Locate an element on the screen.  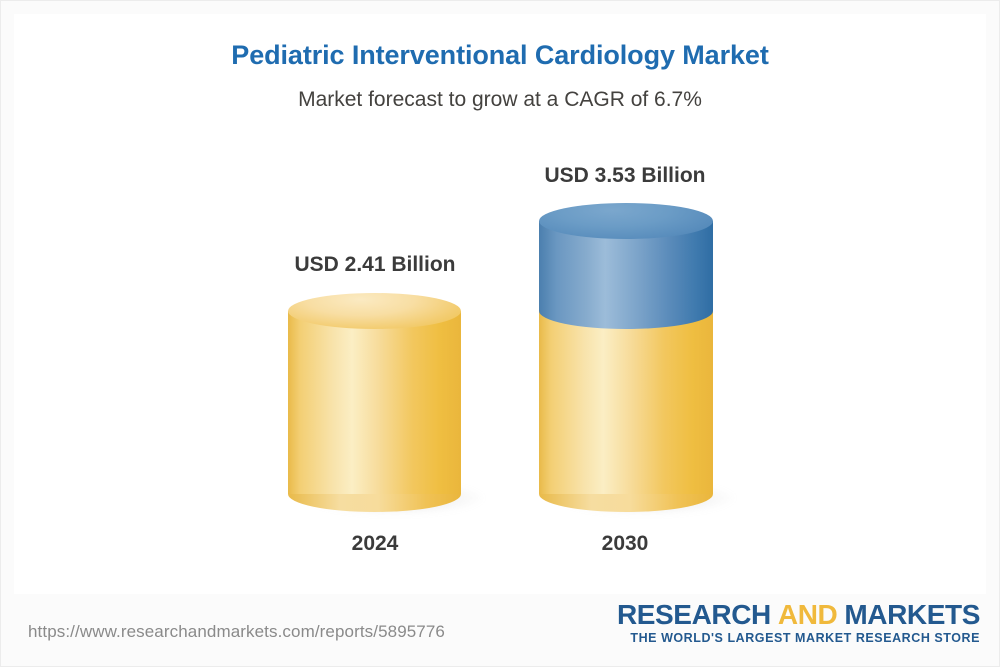
value-label-2024: USD 2.41 Billion is located at coordinates (375, 264).